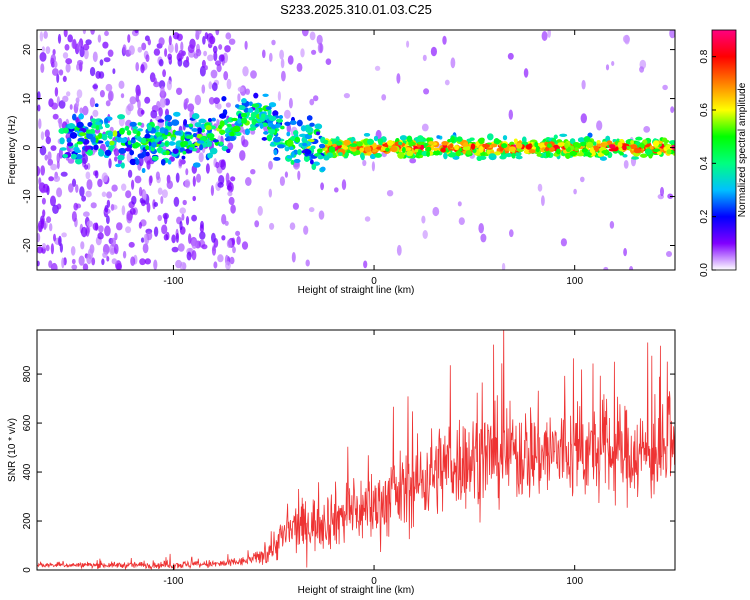 Image resolution: width=750 pixels, height=600 pixels. Describe the element at coordinates (574, 581) in the screenshot. I see `x-tick-label: 100` at that location.